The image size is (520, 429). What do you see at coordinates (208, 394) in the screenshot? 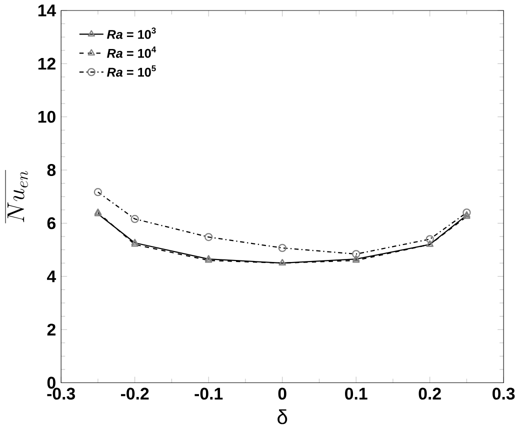
I see `x-tick-label: -0.1` at bounding box center [208, 394].